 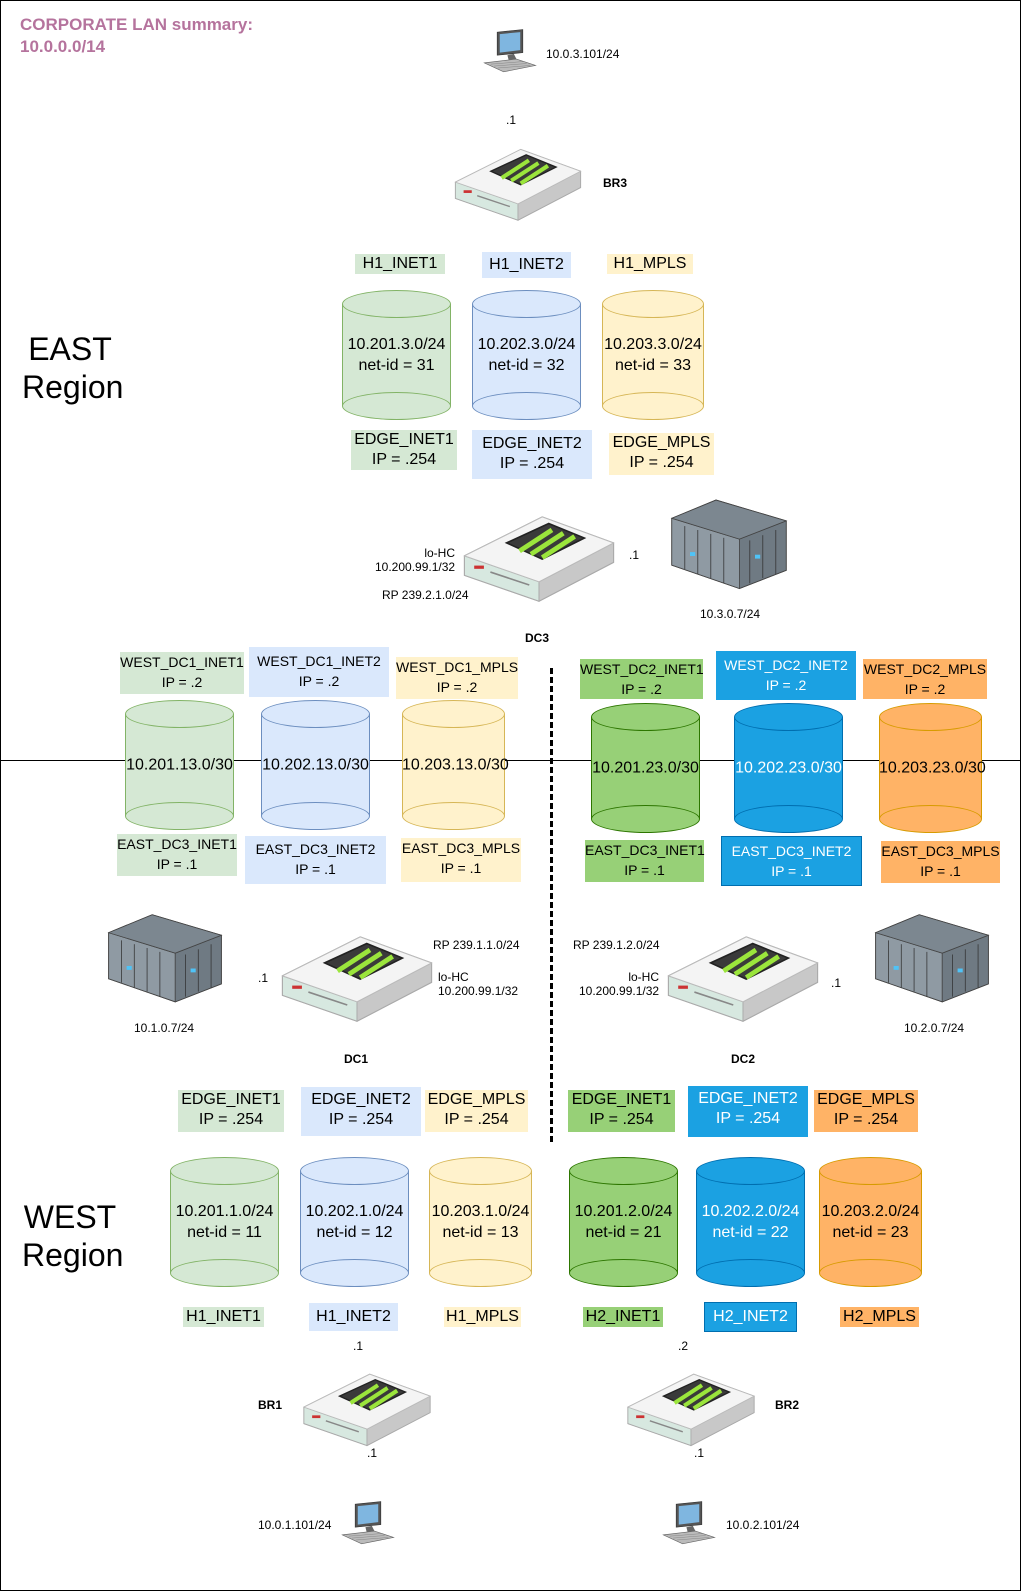 I want to click on dc1-link-cylinder-mpls: 10.203.13.0/30, so click(x=455, y=765).